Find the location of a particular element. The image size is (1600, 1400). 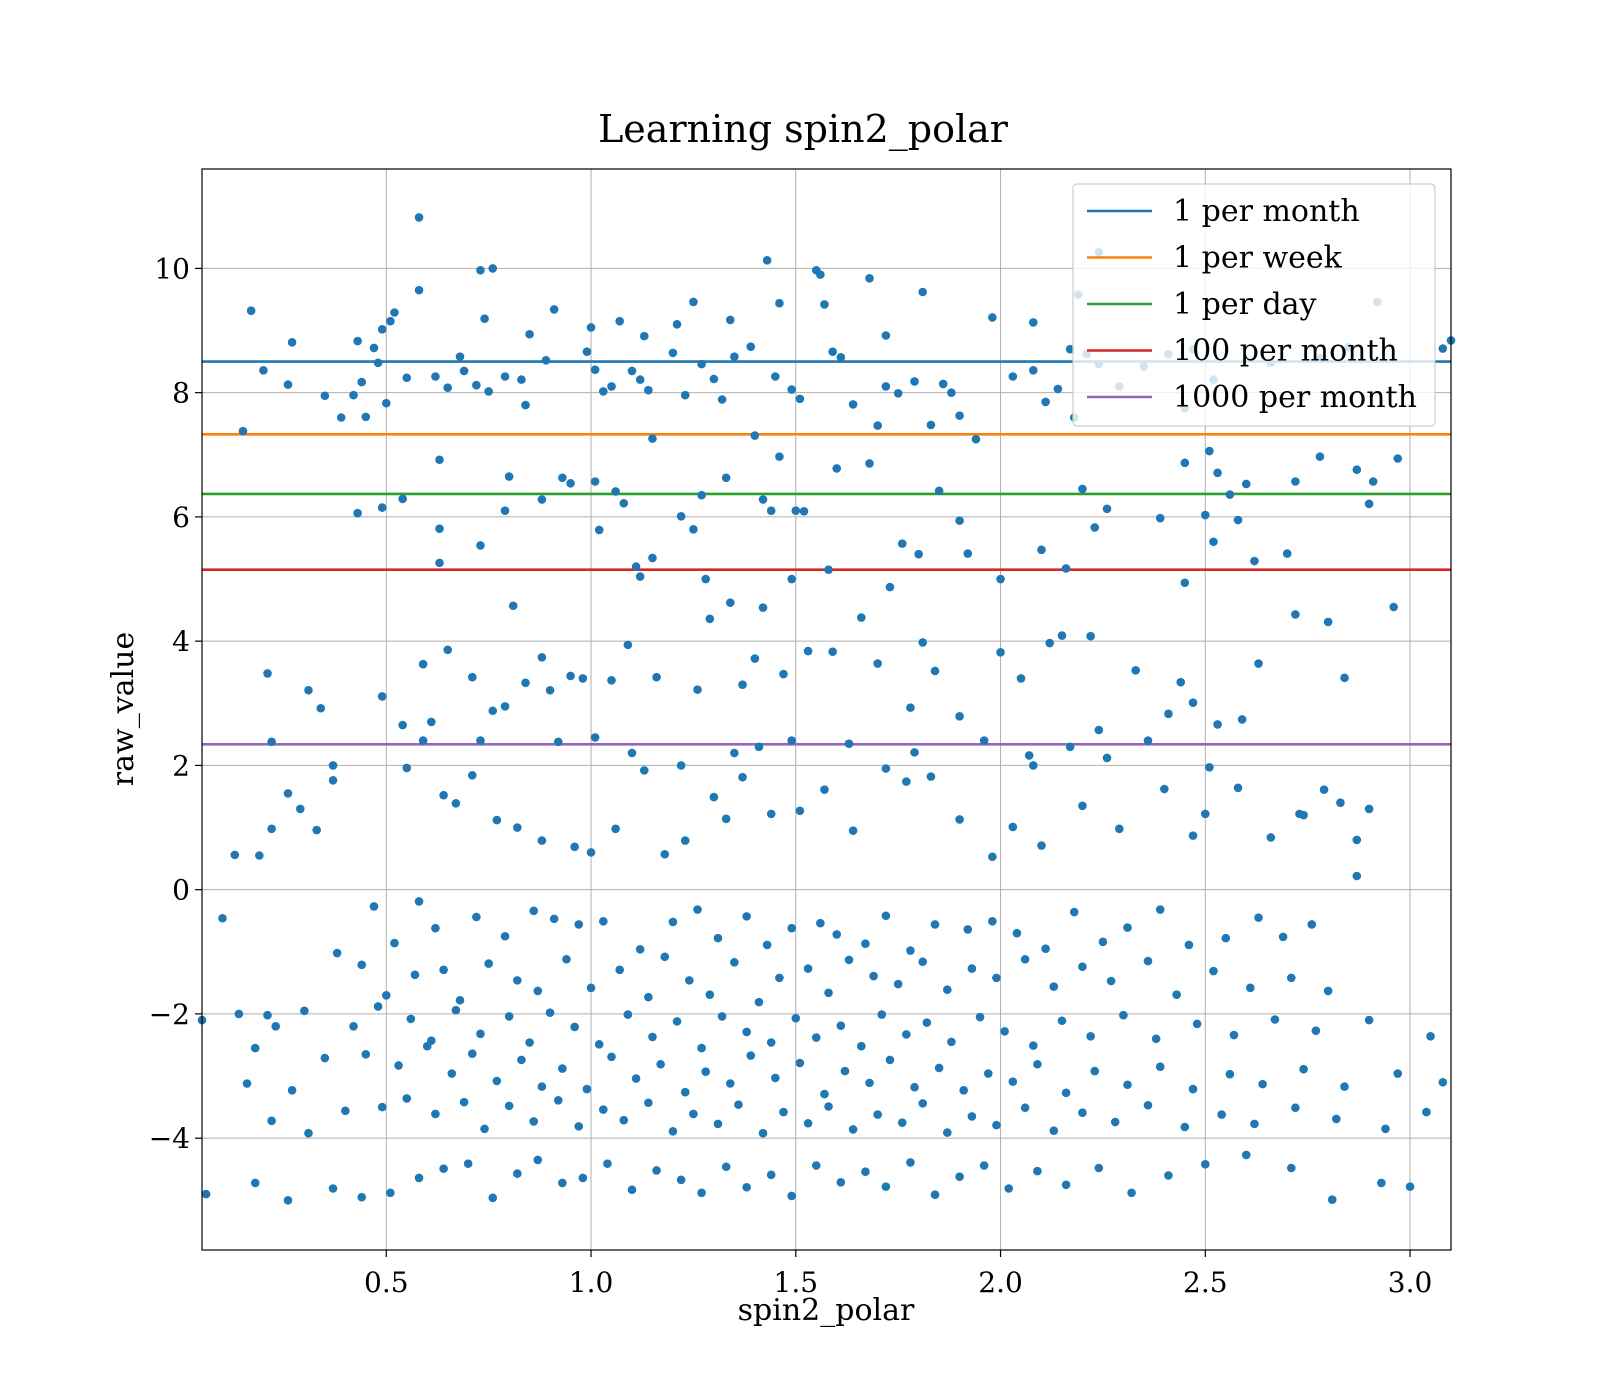

chart-title: Learning spin2_polar is located at coordinates (803, 129).